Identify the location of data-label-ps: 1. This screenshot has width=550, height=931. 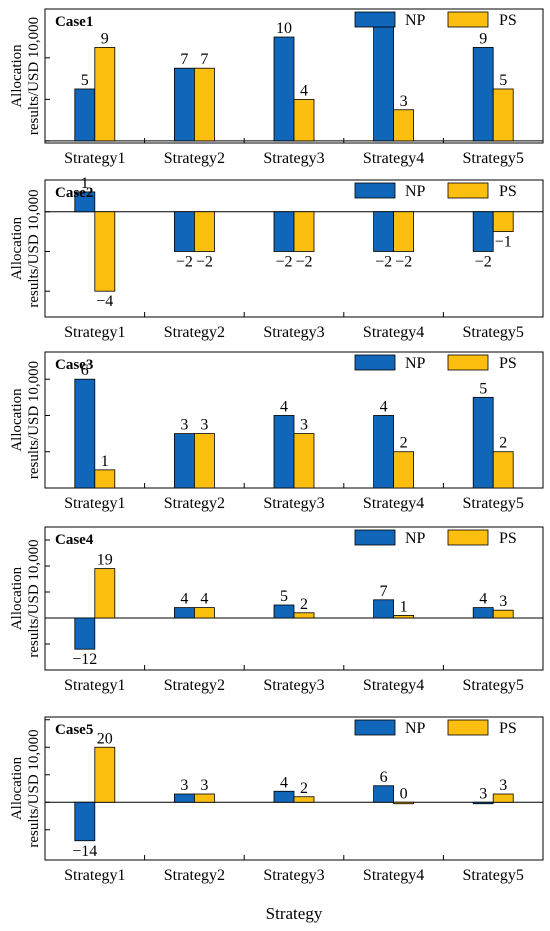
(105, 461).